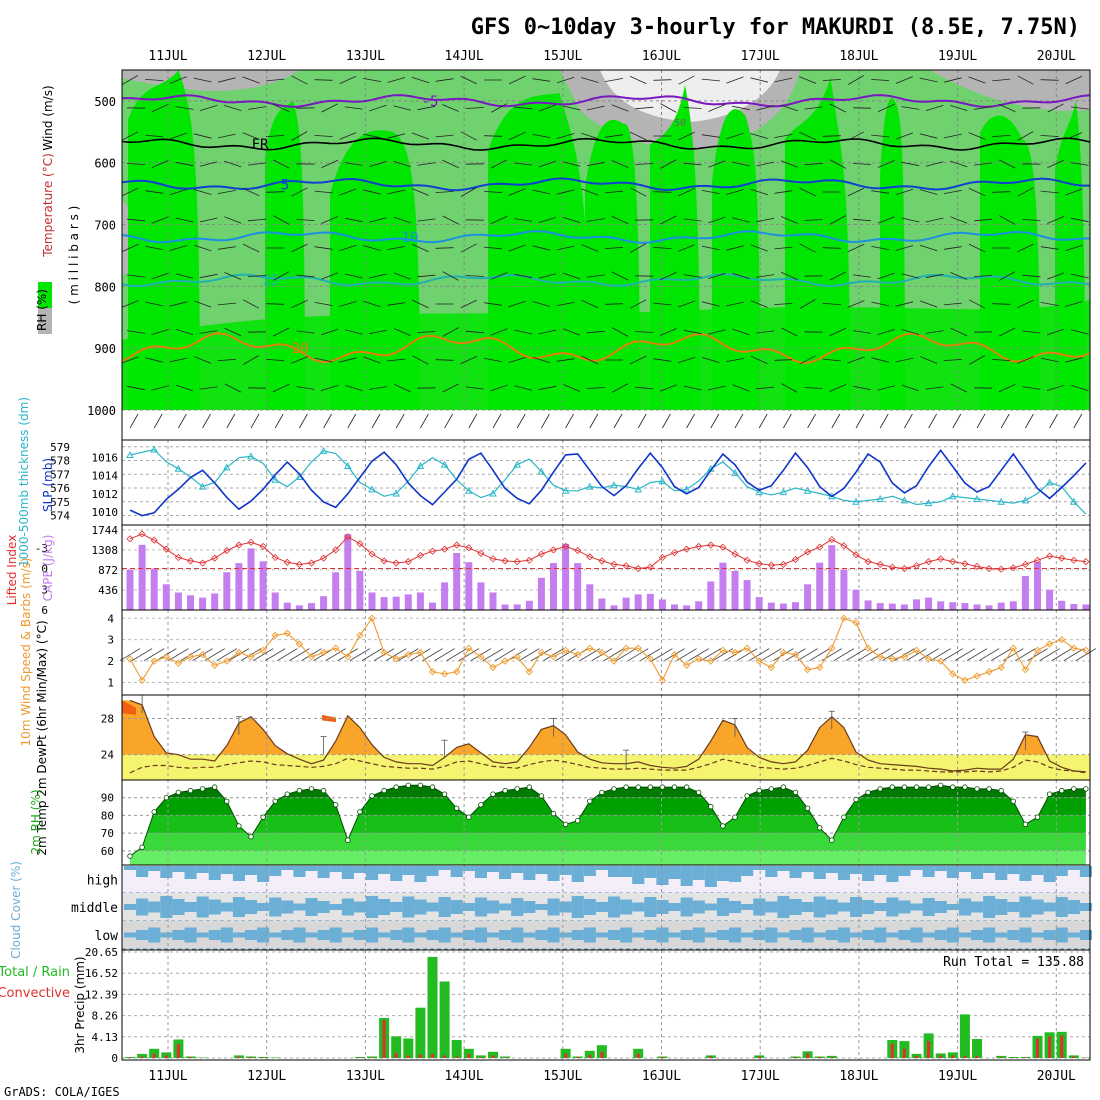 The height and width of the screenshot is (1100, 1100). What do you see at coordinates (60, 461) in the screenshot?
I see `thickness-tick-label: 578` at bounding box center [60, 461].